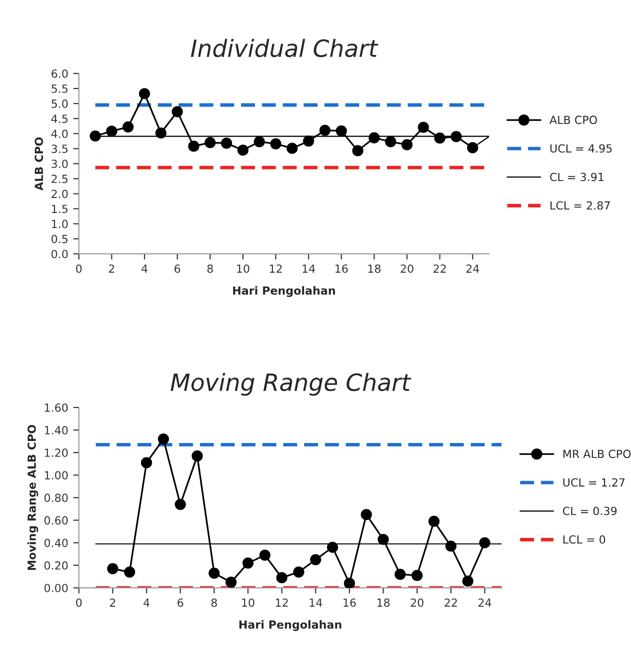  What do you see at coordinates (573, 120) in the screenshot?
I see `legend-label: ALB CPO` at bounding box center [573, 120].